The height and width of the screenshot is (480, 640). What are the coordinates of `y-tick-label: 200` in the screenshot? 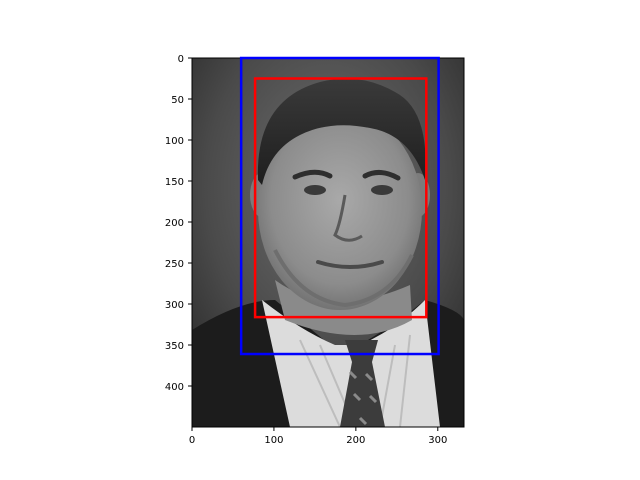 It's located at (174, 223).